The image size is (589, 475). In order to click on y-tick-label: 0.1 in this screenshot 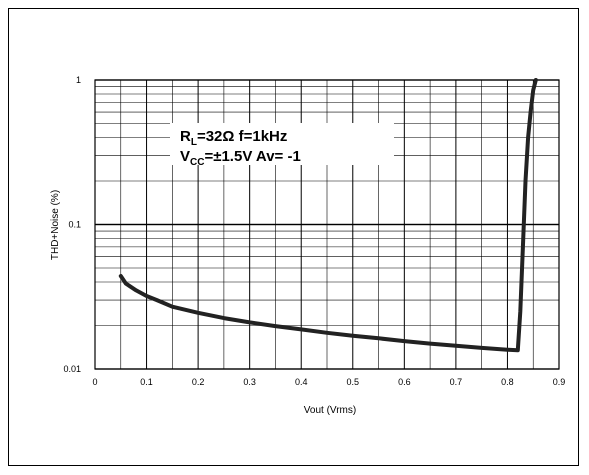, I will do `click(74, 225)`.